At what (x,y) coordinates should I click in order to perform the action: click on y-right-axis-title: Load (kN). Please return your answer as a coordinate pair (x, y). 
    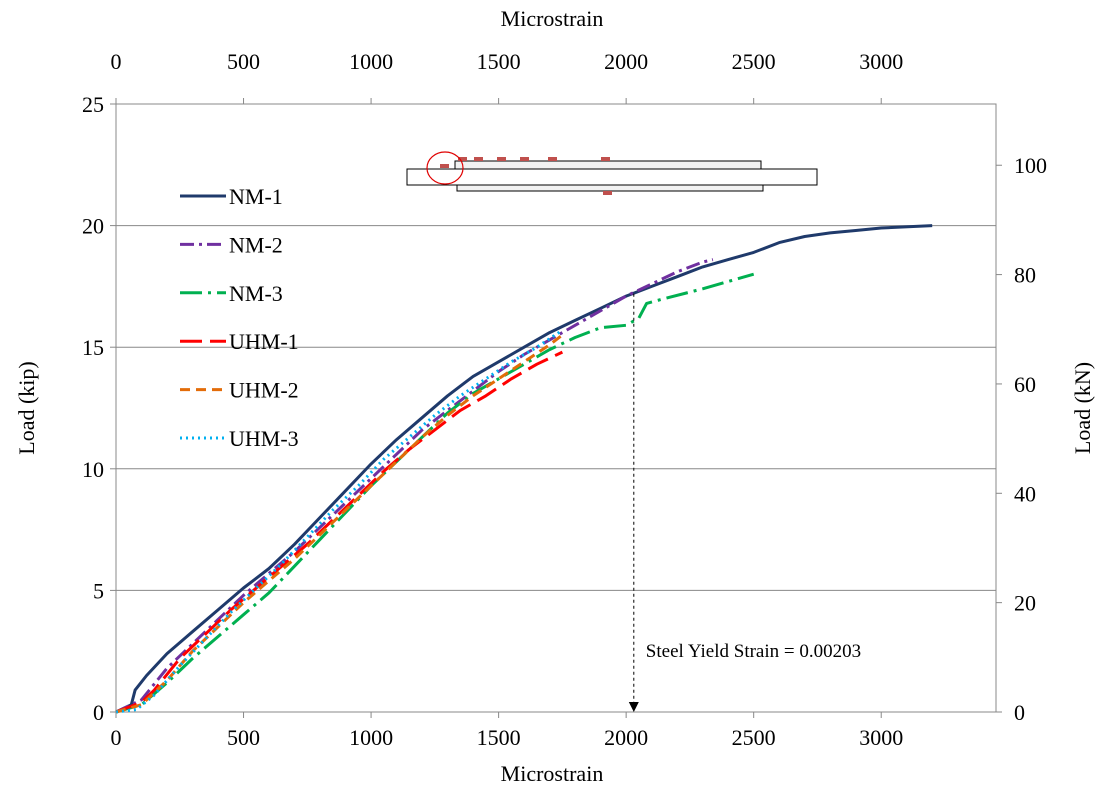
    Looking at the image, I should click on (1082, 408).